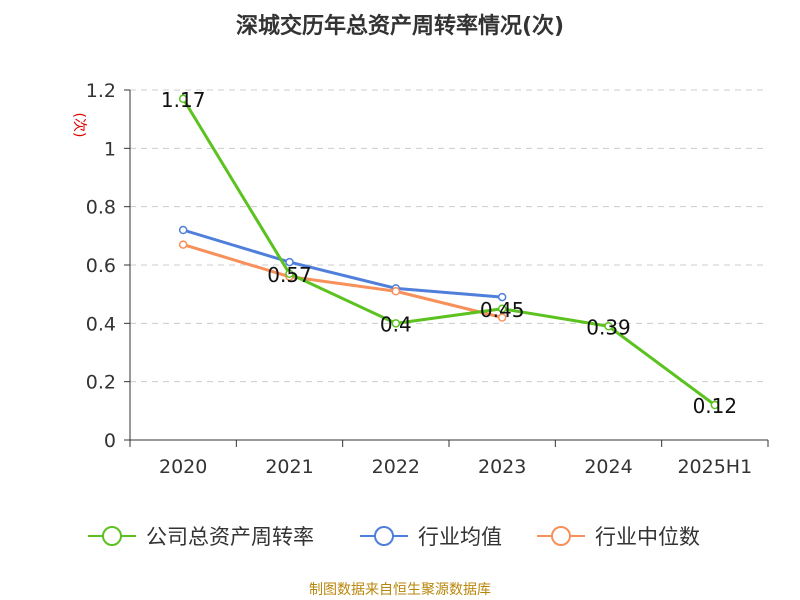 This screenshot has width=800, height=600. Describe the element at coordinates (101, 383) in the screenshot. I see `y-tick-label: 0.2` at that location.